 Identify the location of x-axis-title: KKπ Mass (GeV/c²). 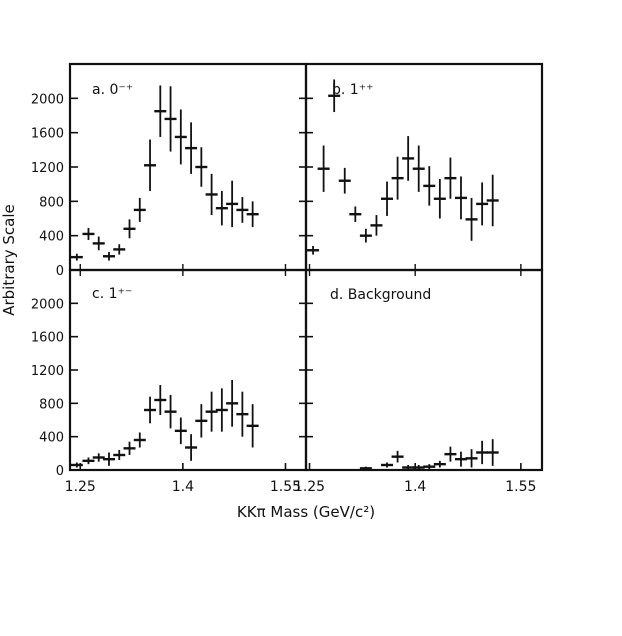
(306, 512).